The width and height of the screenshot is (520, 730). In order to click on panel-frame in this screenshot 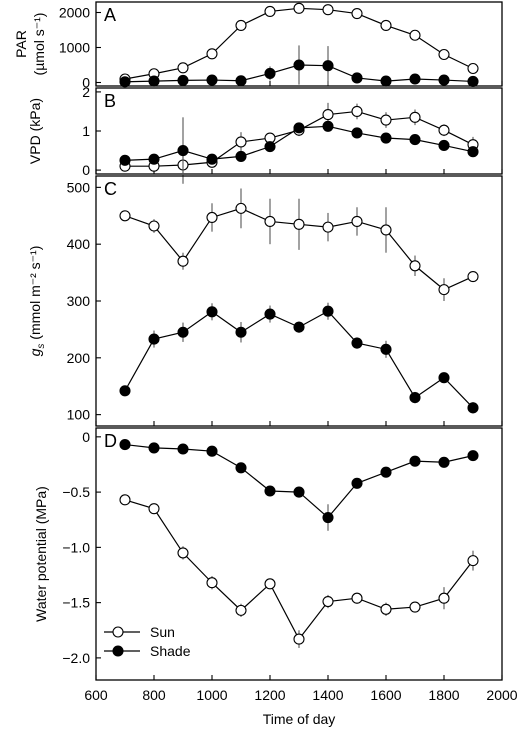, I will do `click(299, 44)`.